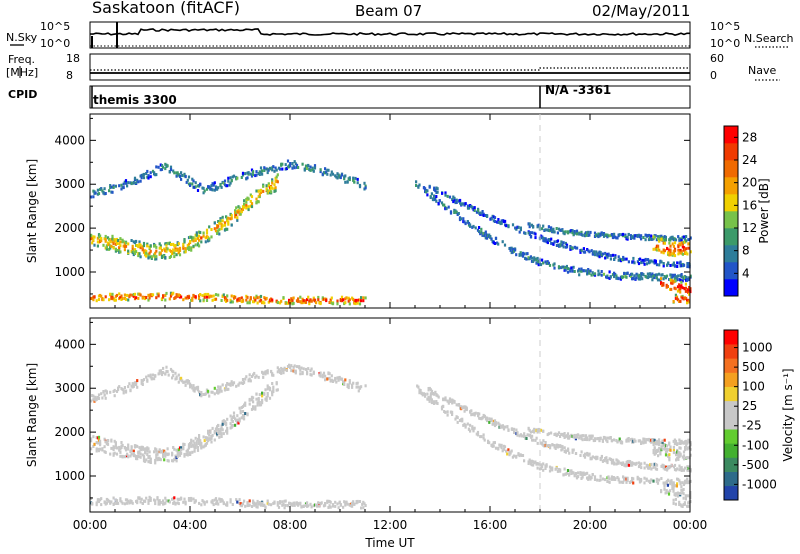 This screenshot has width=800, height=554. What do you see at coordinates (69, 272) in the screenshot?
I see `power-ytick-label: 1000` at bounding box center [69, 272].